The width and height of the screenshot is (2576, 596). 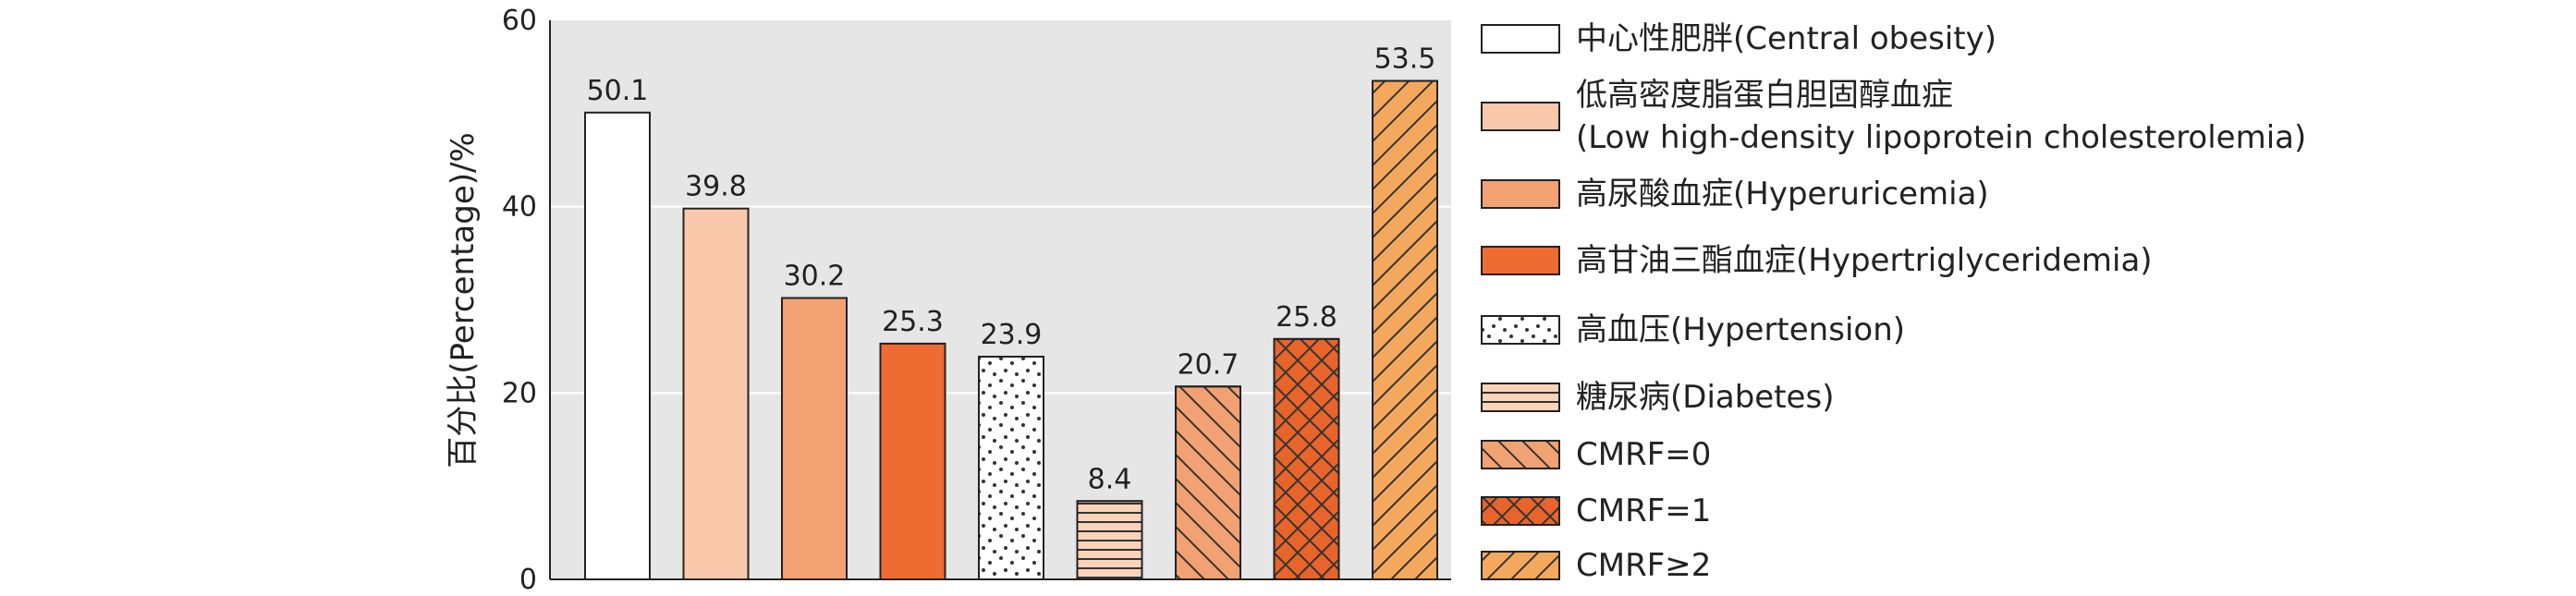 I want to click on legend-label: 高甘油三酯血症(Hypertriglyceridemia), so click(x=1864, y=260).